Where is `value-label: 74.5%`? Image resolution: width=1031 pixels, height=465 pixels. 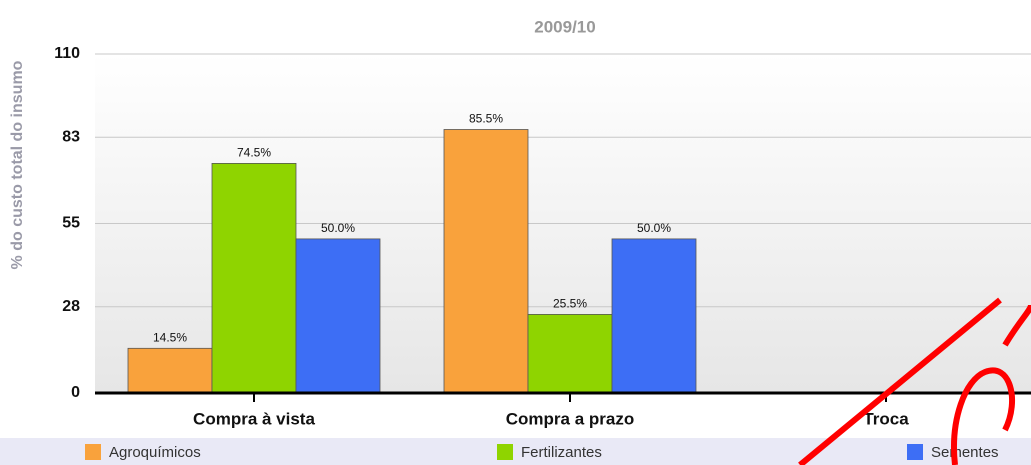
value-label: 74.5% is located at coordinates (254, 153).